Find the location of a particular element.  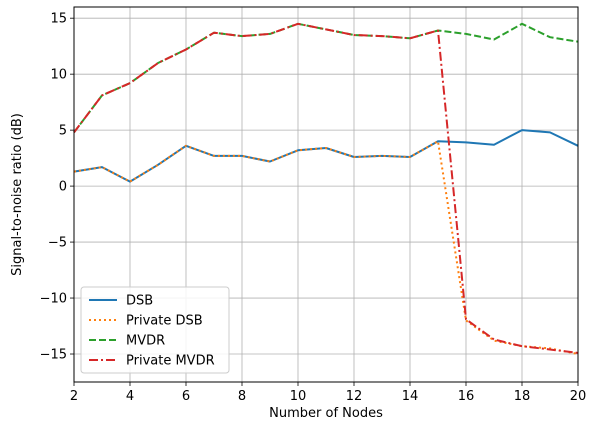

x-tick-label: 14 is located at coordinates (410, 396).